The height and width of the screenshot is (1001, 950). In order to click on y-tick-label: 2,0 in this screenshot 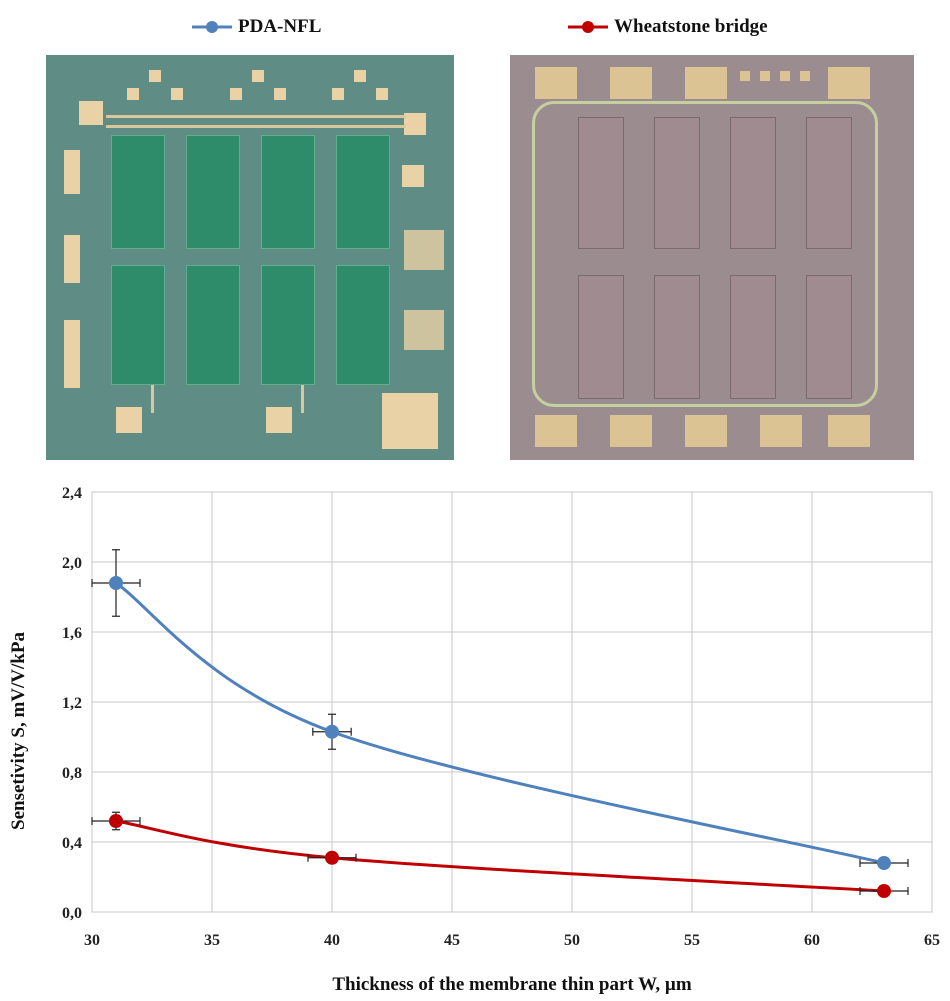, I will do `click(72, 563)`.